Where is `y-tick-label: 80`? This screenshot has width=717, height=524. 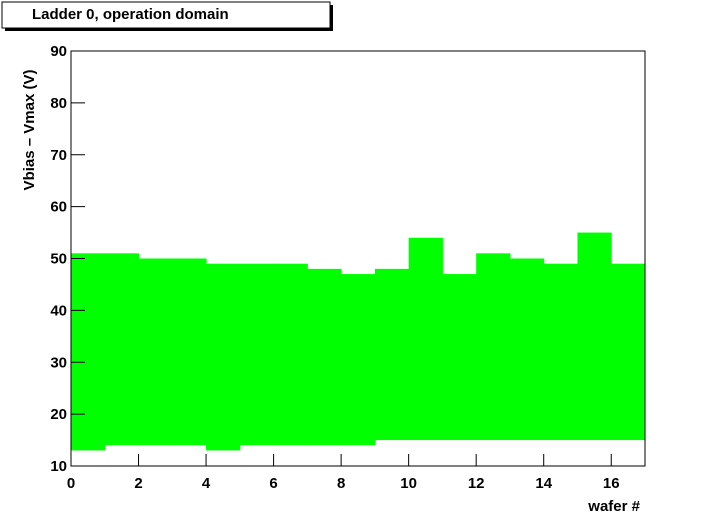
y-tick-label: 80 is located at coordinates (58, 103).